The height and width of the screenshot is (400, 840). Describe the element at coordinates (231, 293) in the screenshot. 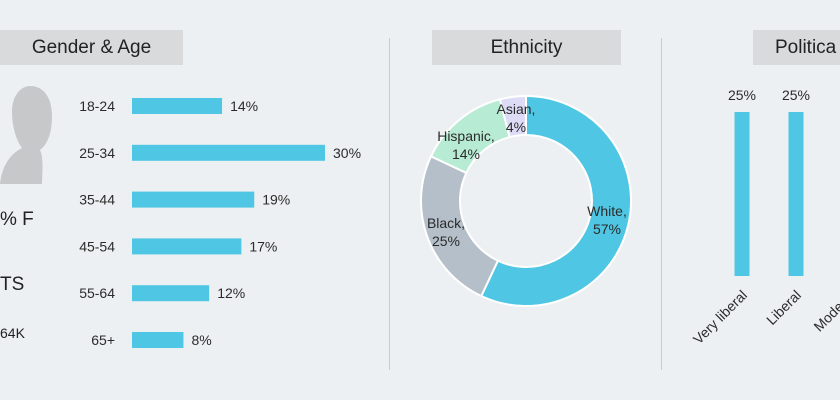

I see `age-value-label: 12%` at that location.